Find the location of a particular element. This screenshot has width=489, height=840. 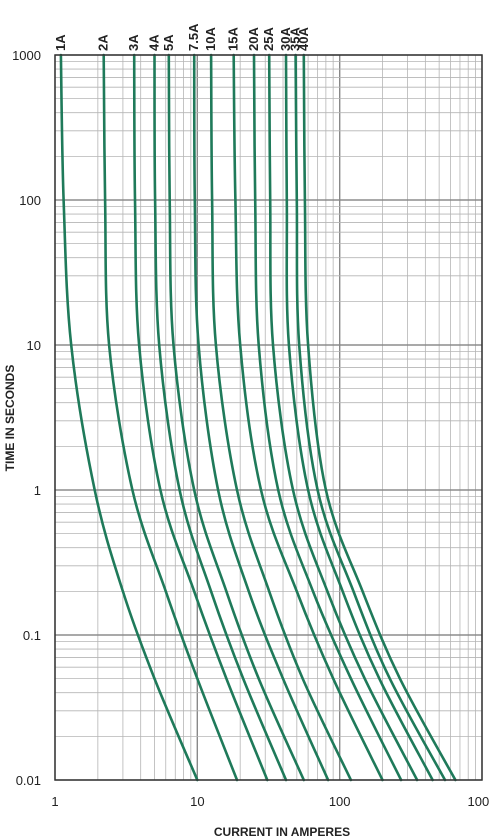

series-label: 2A is located at coordinates (103, 42).